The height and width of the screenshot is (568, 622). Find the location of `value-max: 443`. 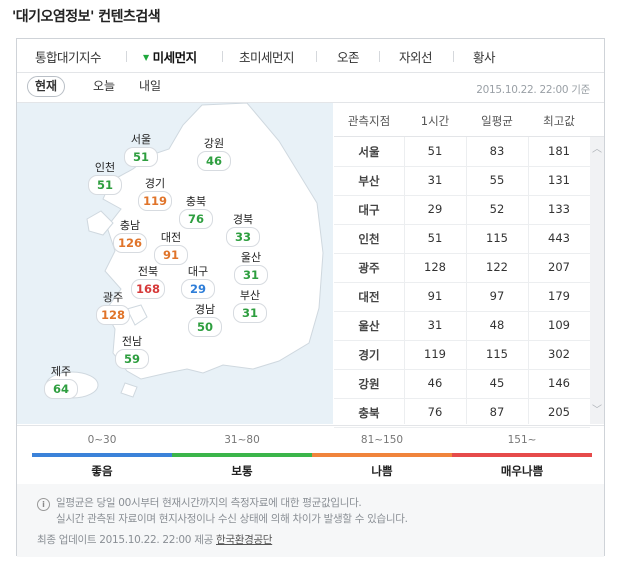

value-max: 443 is located at coordinates (559, 238).